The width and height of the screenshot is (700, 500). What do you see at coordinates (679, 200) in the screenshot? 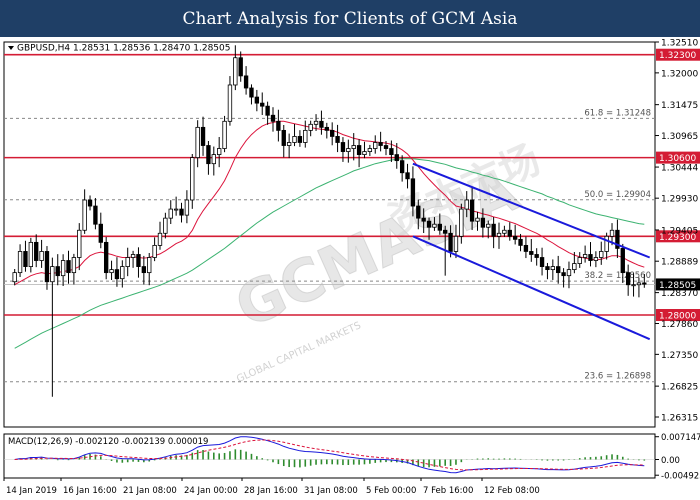
I see `y-tick-label: 1.29930` at bounding box center [679, 200].